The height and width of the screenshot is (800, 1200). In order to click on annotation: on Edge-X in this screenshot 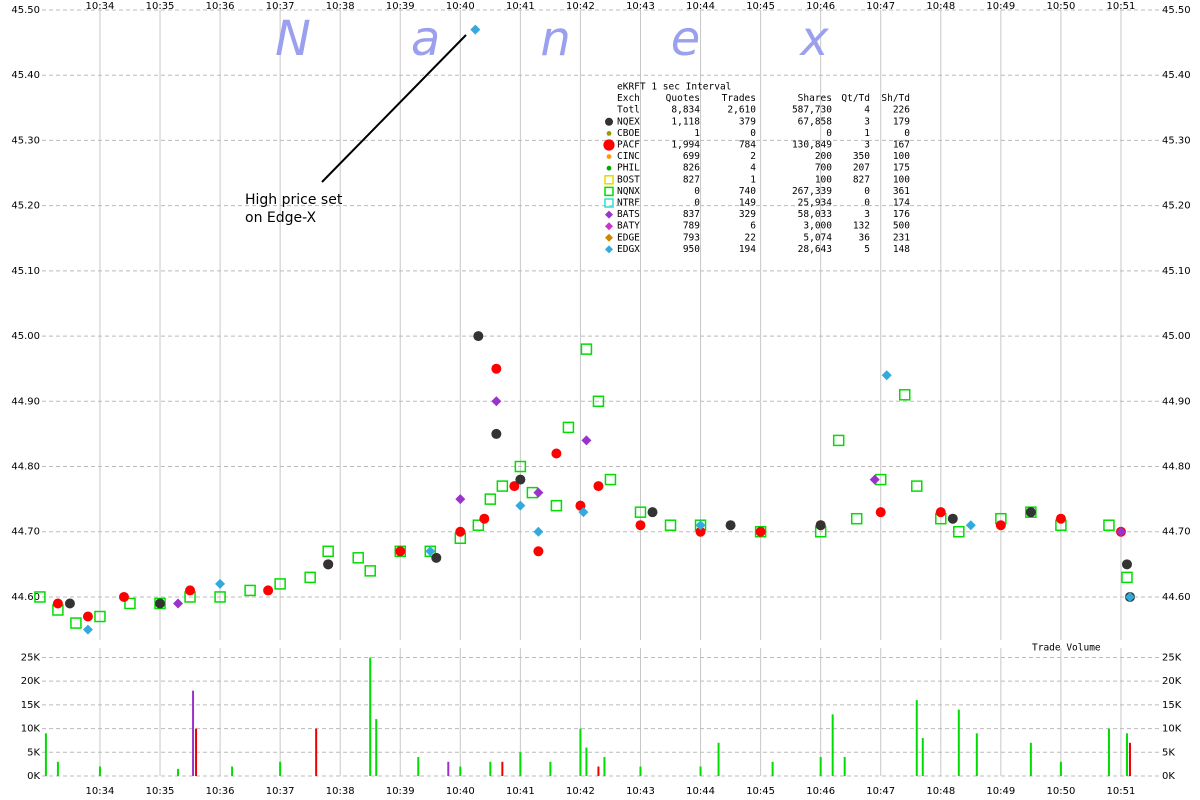, I will do `click(280, 218)`.